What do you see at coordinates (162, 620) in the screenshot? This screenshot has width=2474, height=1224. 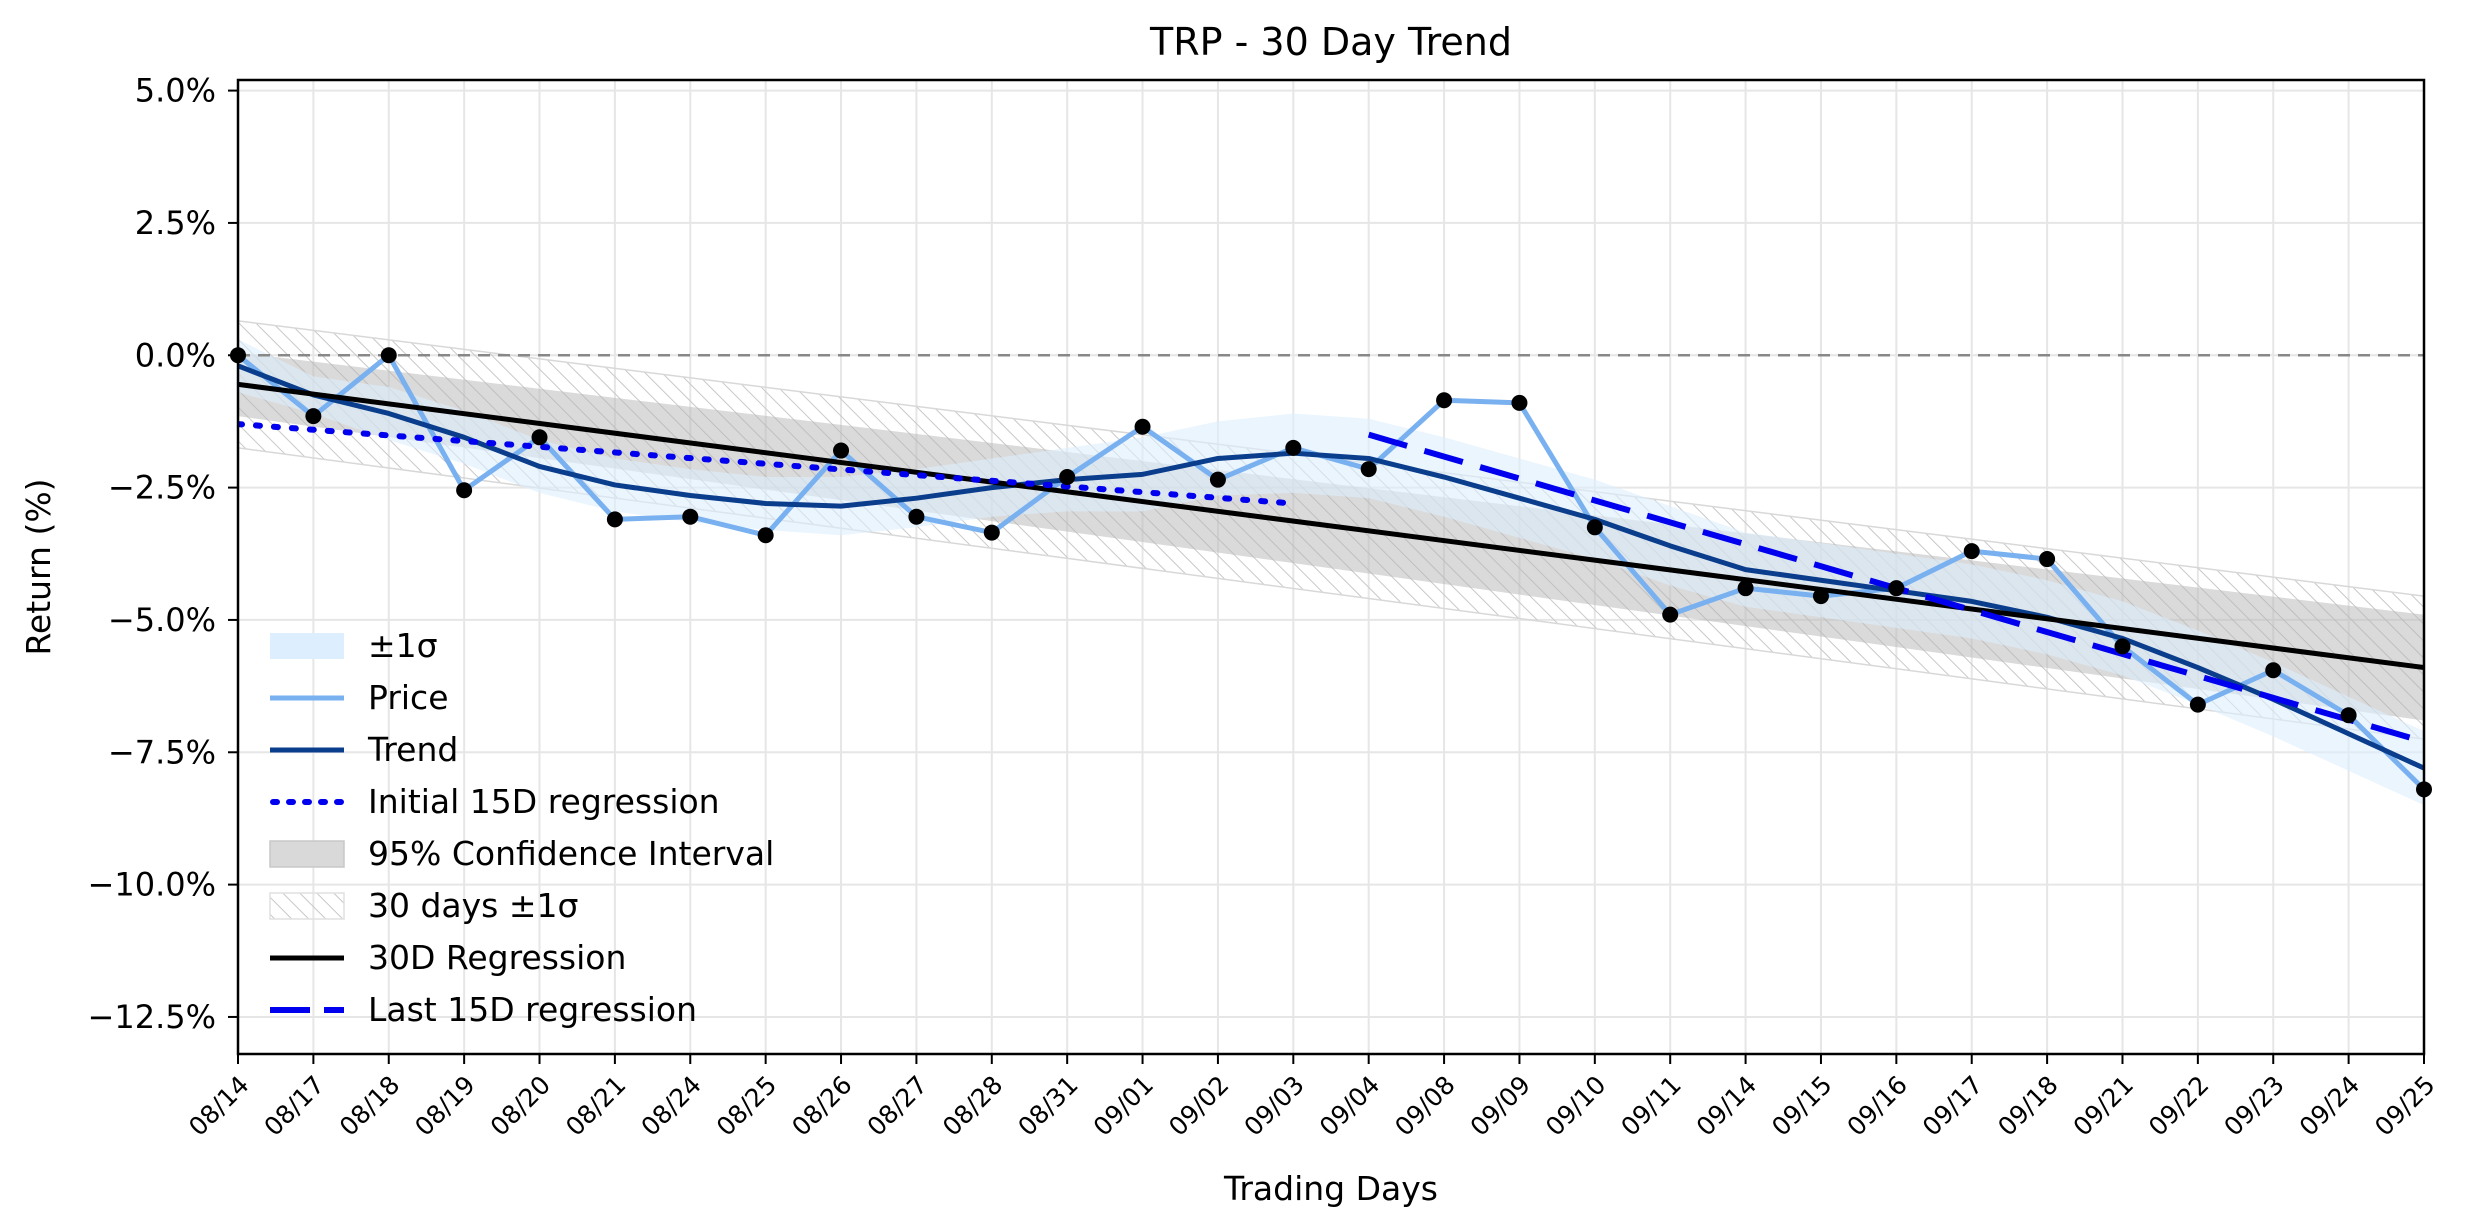 I see `y-tick-label: −5.0%` at bounding box center [162, 620].